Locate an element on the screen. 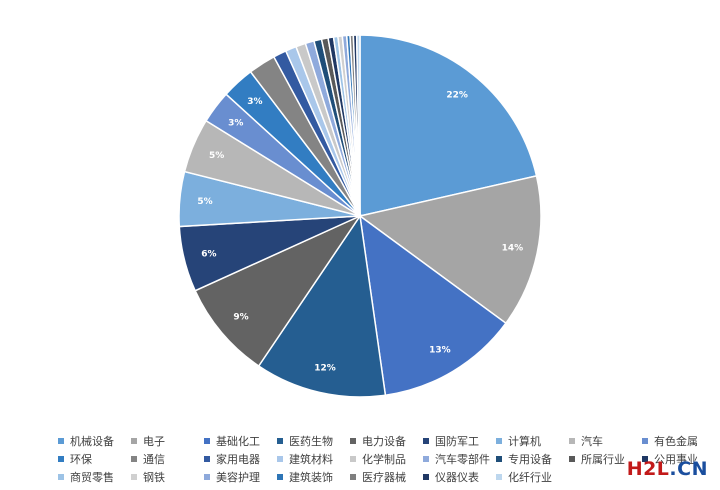 The height and width of the screenshot is (490, 720). legend-item-13: 建筑材料 is located at coordinates (313, 459).